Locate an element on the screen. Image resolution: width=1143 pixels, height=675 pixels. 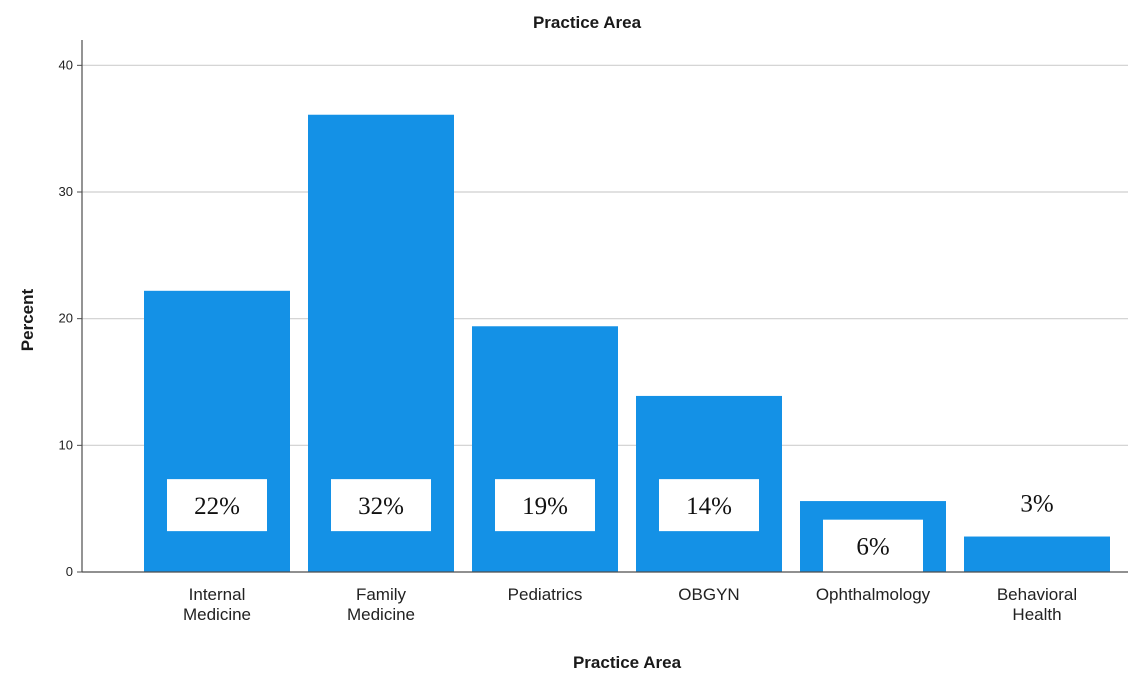
x-tick-label: Ophthalmology is located at coordinates (873, 594).